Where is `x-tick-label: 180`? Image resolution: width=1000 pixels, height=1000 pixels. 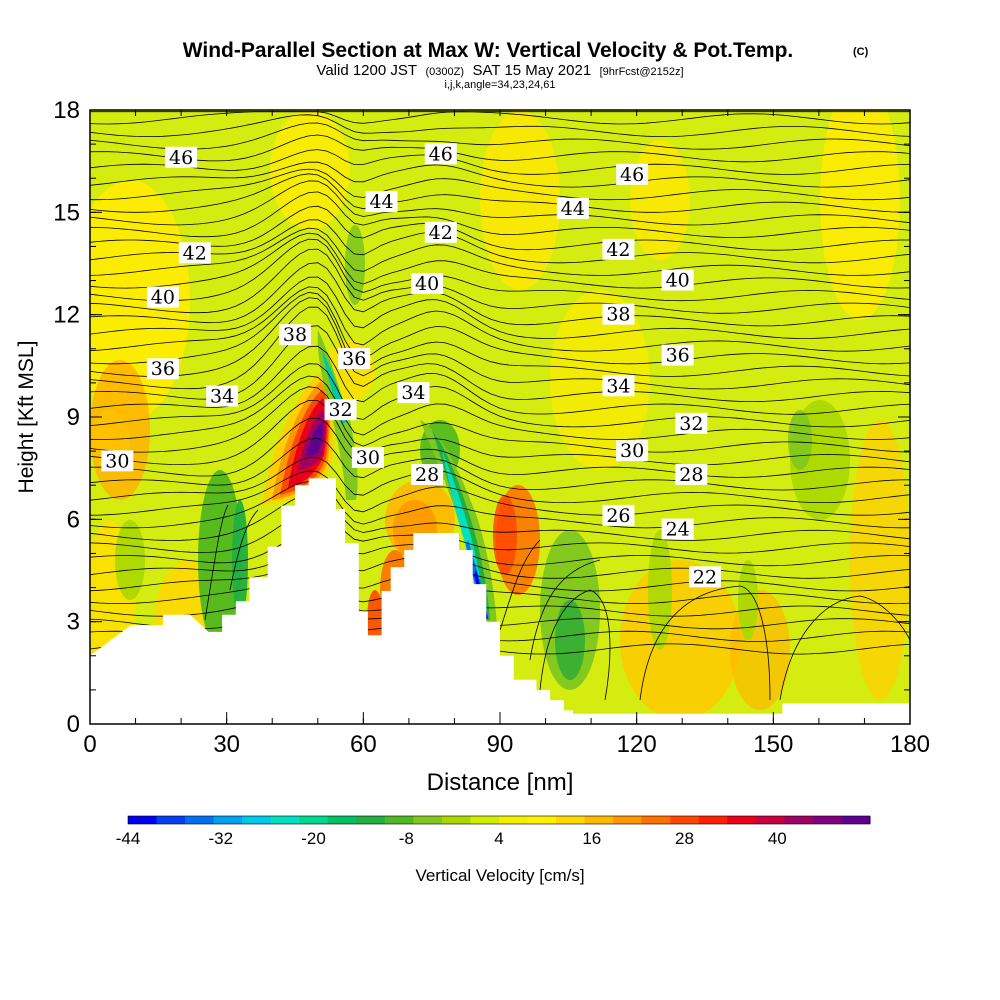
x-tick-label: 180 is located at coordinates (910, 744).